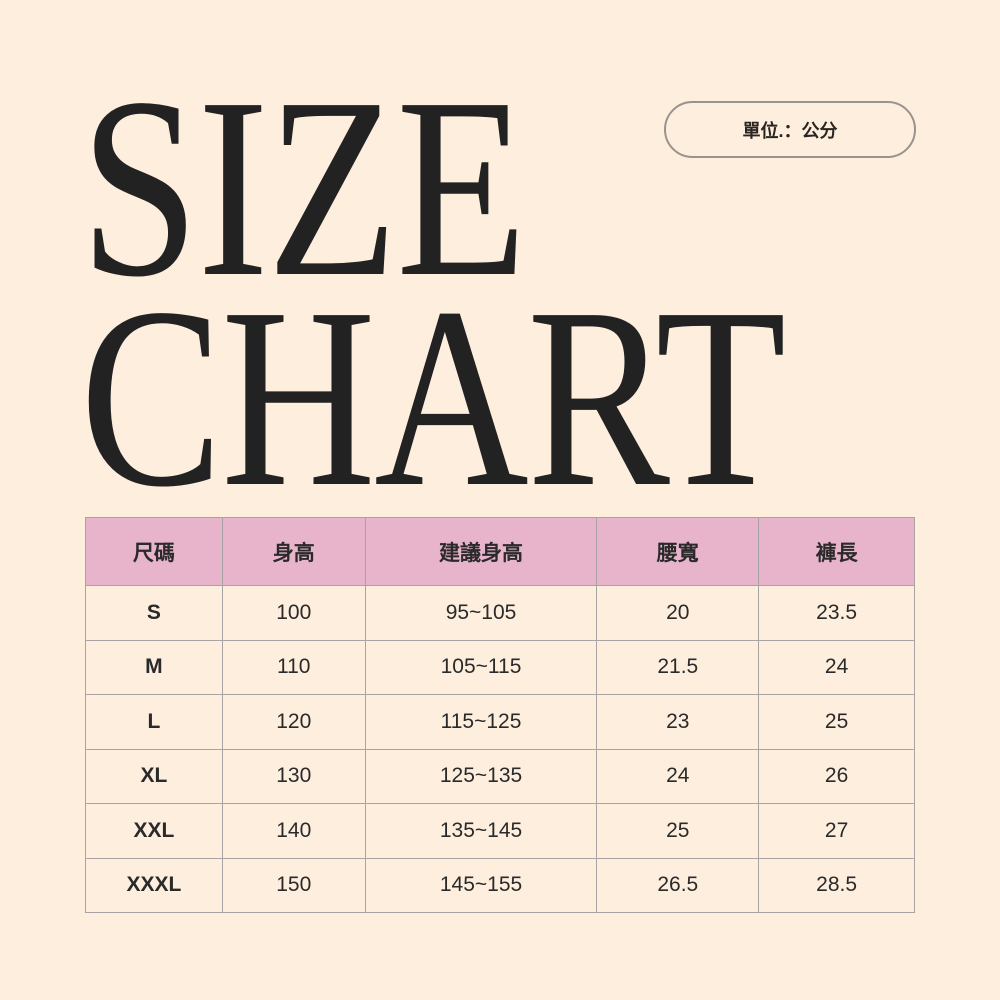 The width and height of the screenshot is (1000, 1000). I want to click on table-row: L 120 115~125 23 25, so click(500, 722).